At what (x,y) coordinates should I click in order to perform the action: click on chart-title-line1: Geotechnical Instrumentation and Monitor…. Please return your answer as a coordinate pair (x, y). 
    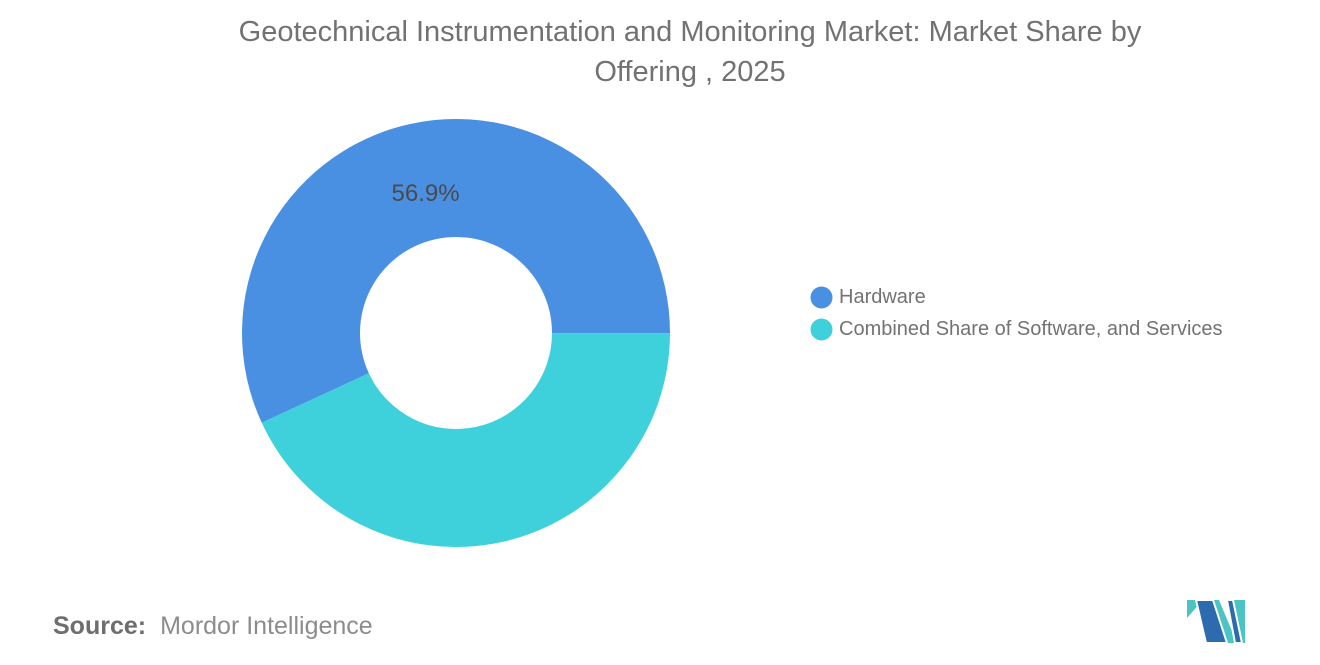
    Looking at the image, I should click on (690, 32).